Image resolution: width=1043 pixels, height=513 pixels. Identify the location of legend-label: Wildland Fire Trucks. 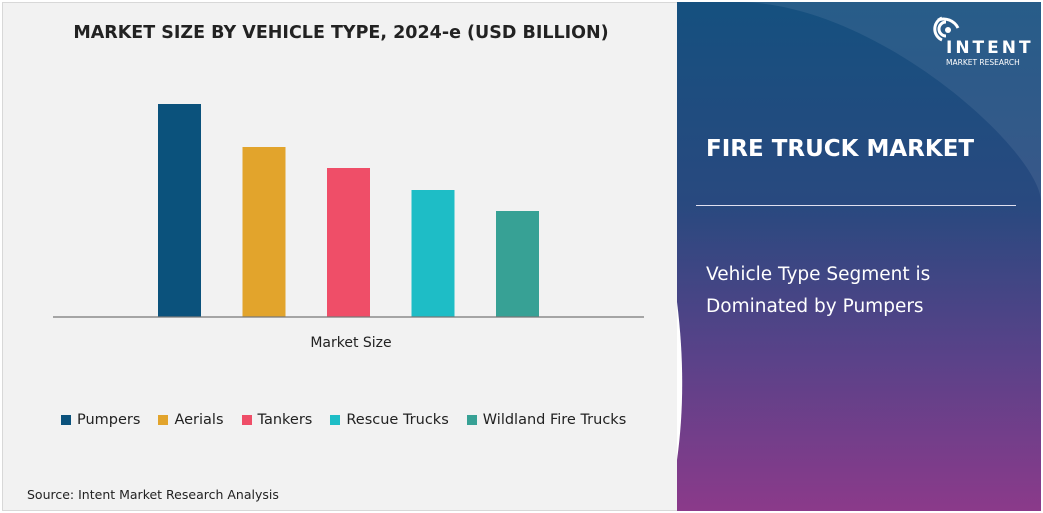
(554, 420).